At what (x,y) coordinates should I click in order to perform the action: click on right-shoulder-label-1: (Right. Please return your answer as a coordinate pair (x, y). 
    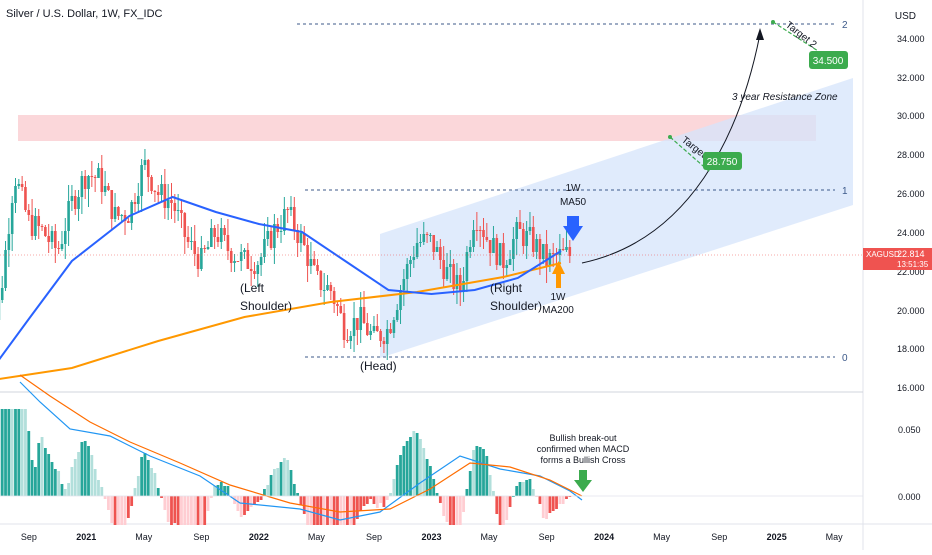
    Looking at the image, I should click on (506, 288).